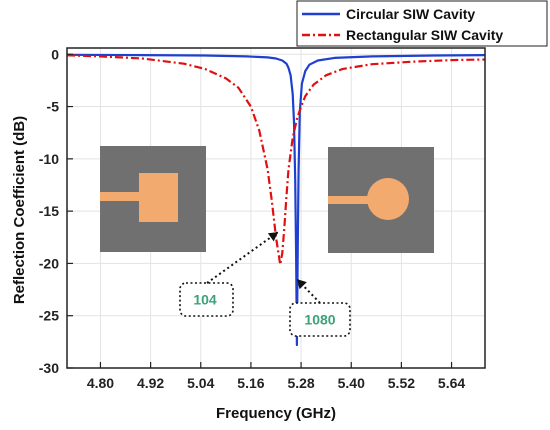 Image resolution: width=550 pixels, height=430 pixels. I want to click on annotation-arrow, so click(308, 291).